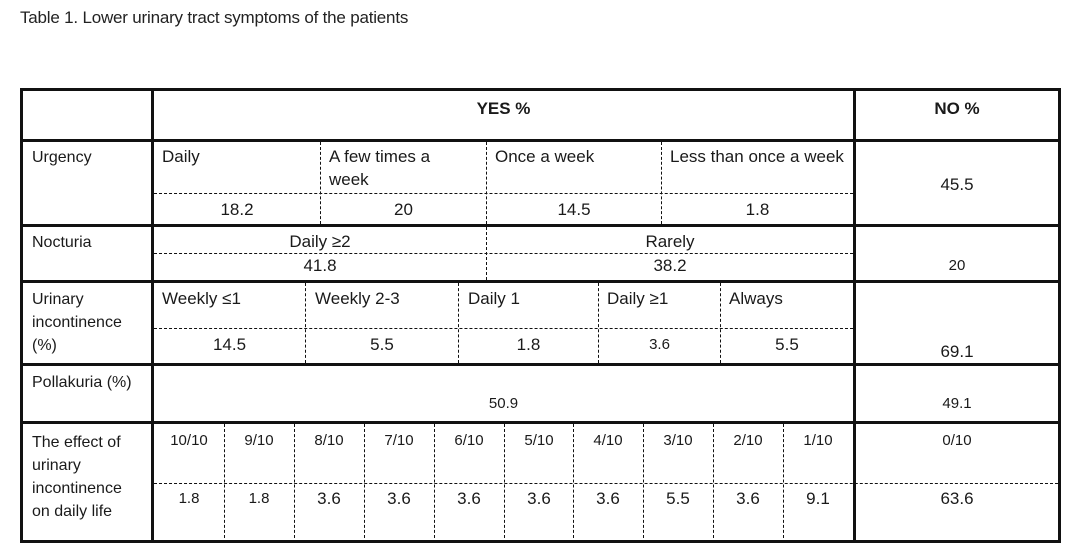  I want to click on nocturia-cat: Rarely, so click(670, 241).